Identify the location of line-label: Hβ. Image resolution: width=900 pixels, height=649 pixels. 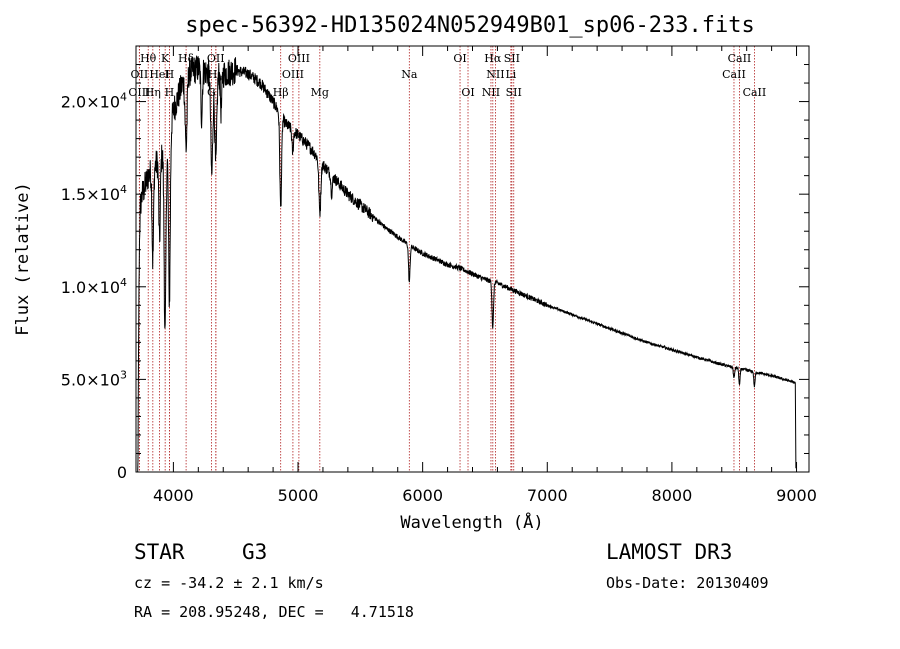
(281, 92).